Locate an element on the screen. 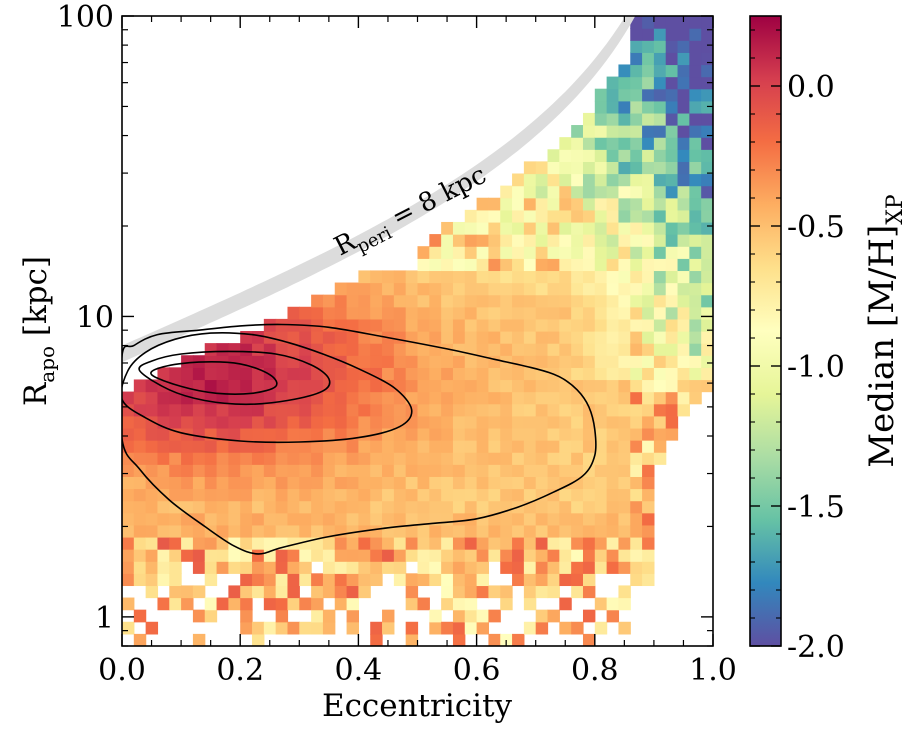 The image size is (918, 738). x-tick-label: 1.0 is located at coordinates (713, 670).